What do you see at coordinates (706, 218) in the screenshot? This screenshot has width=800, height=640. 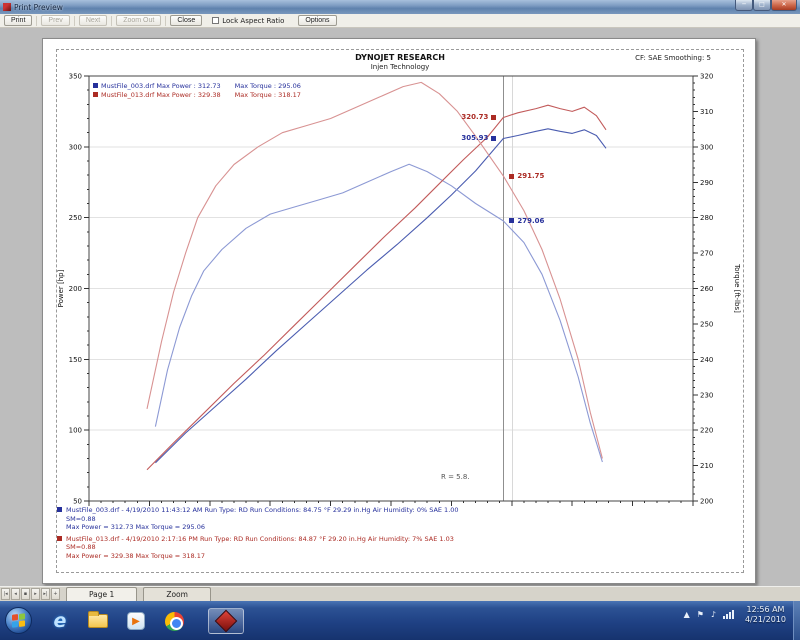 I see `torque-axis-tick-label: 280` at bounding box center [706, 218].